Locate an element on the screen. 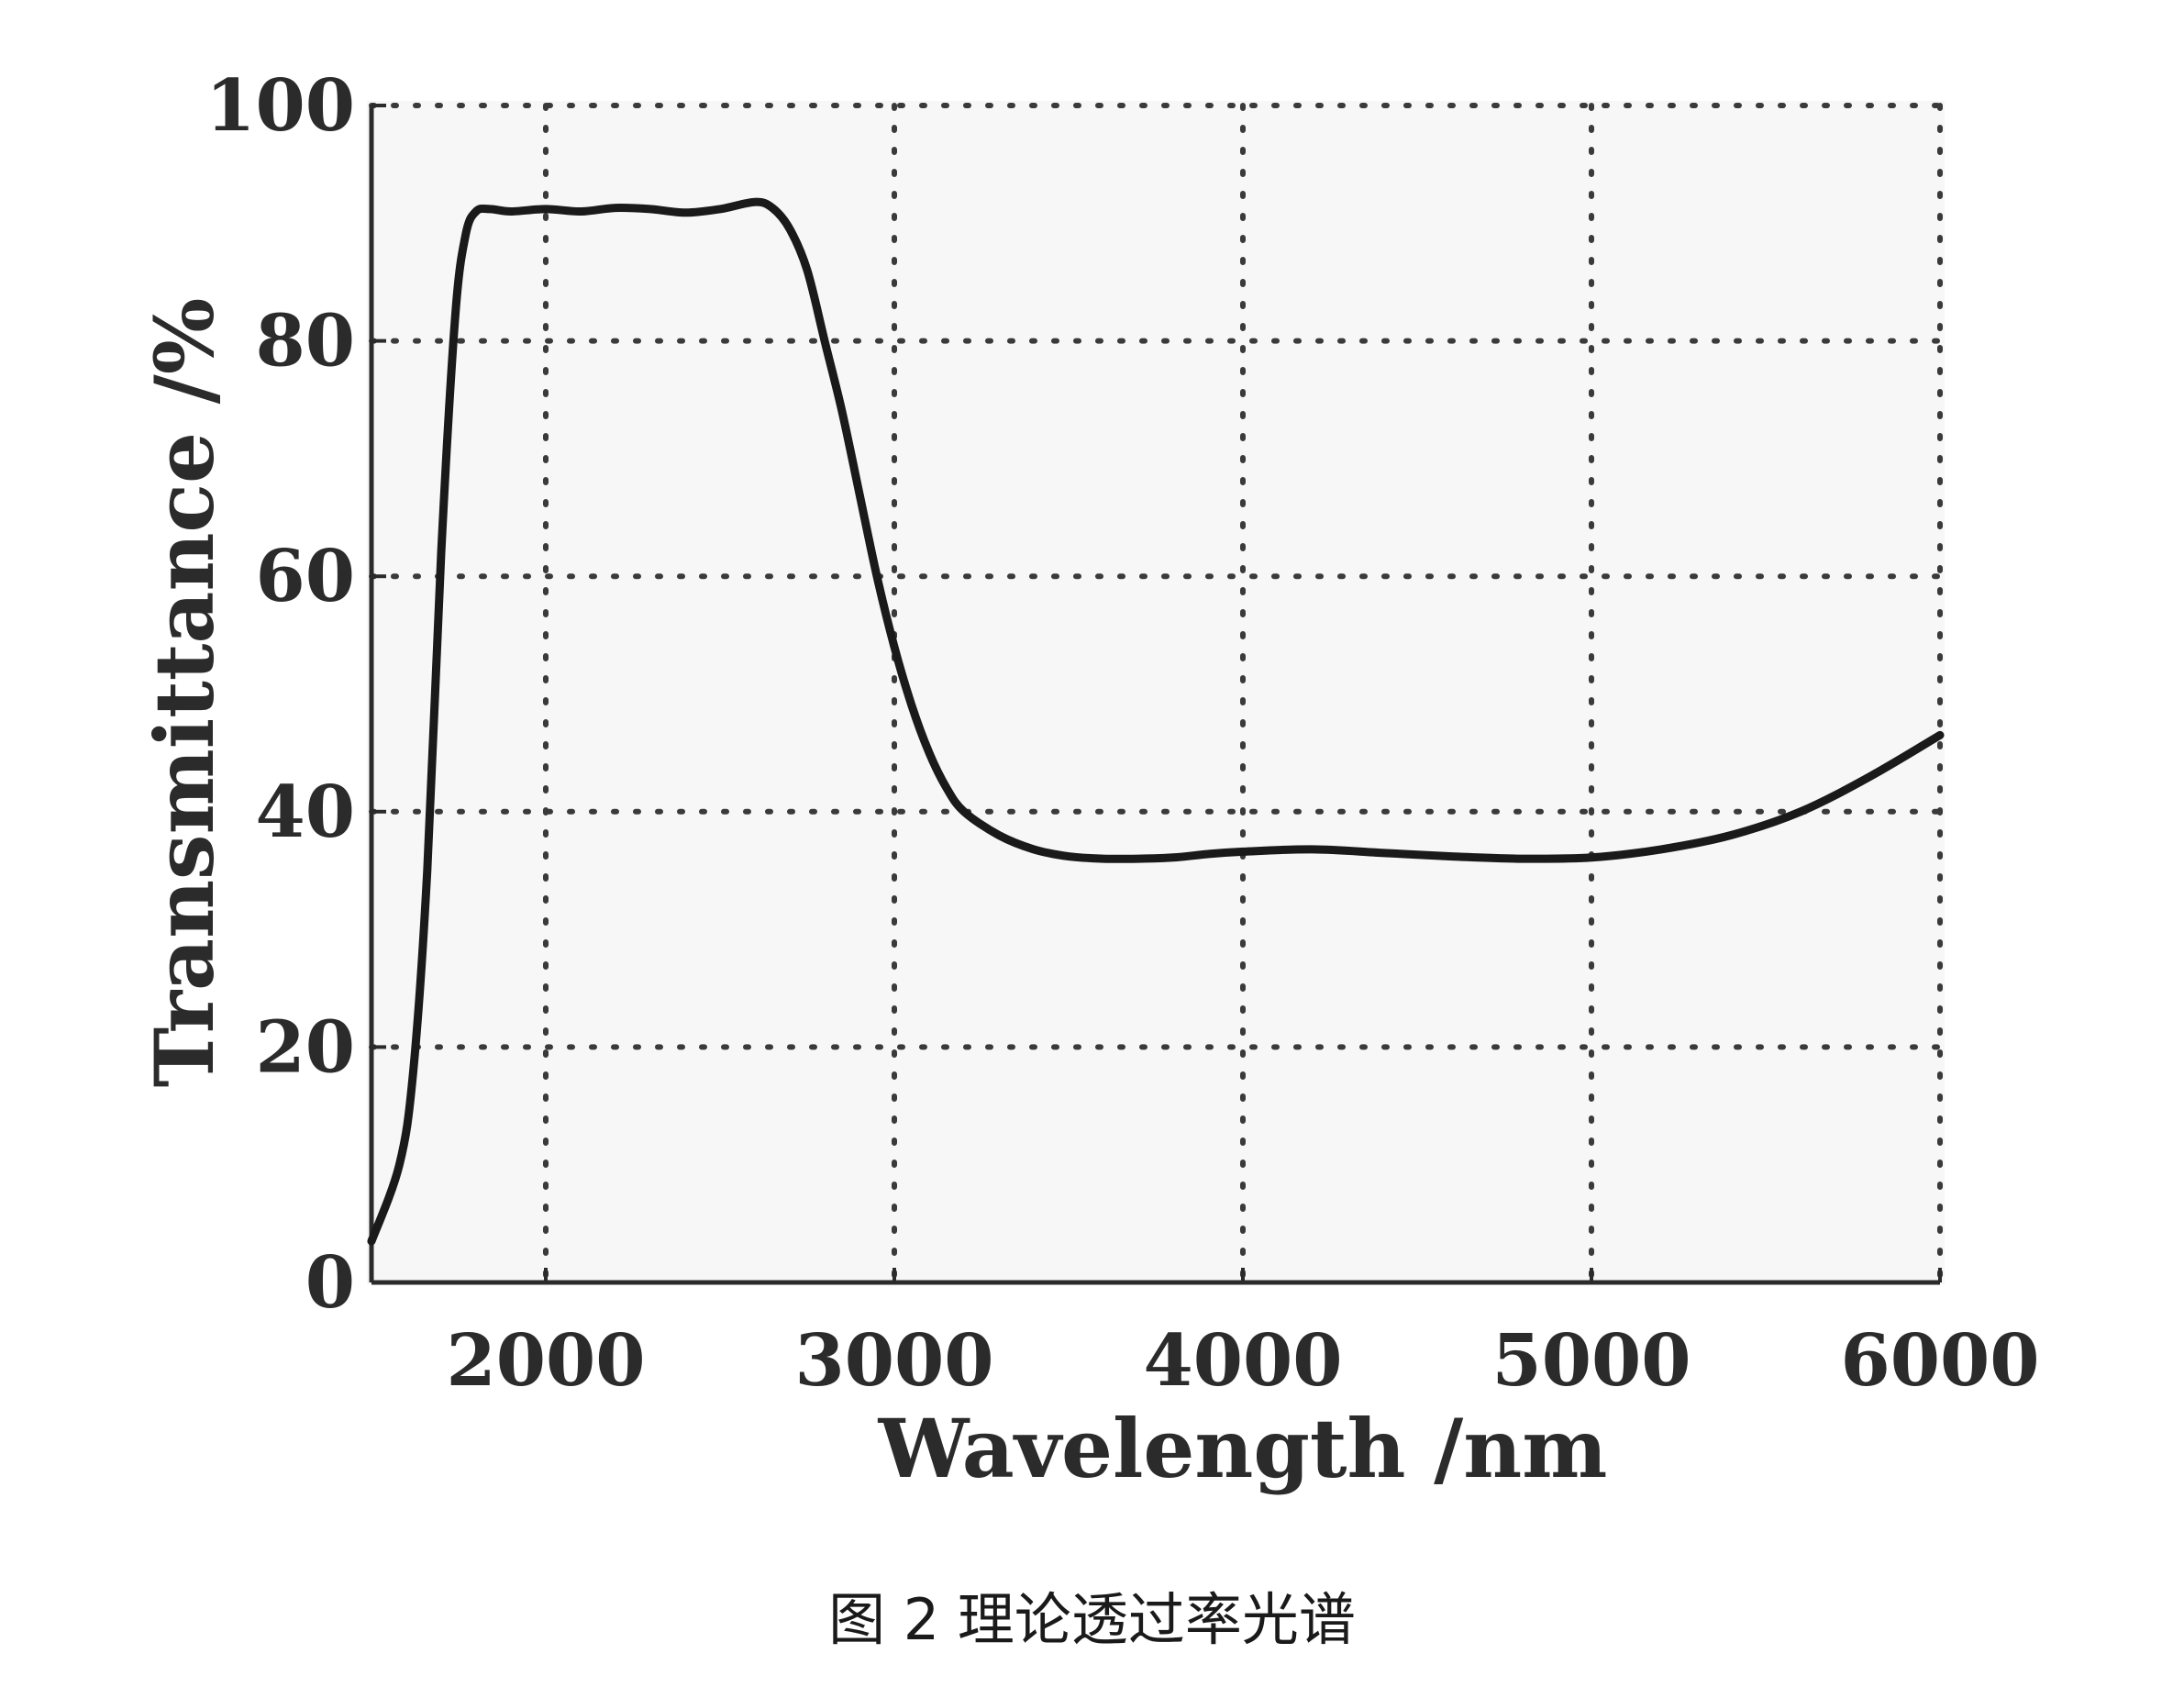  x-axis-label: Wavelength /nm is located at coordinates (1243, 1448).